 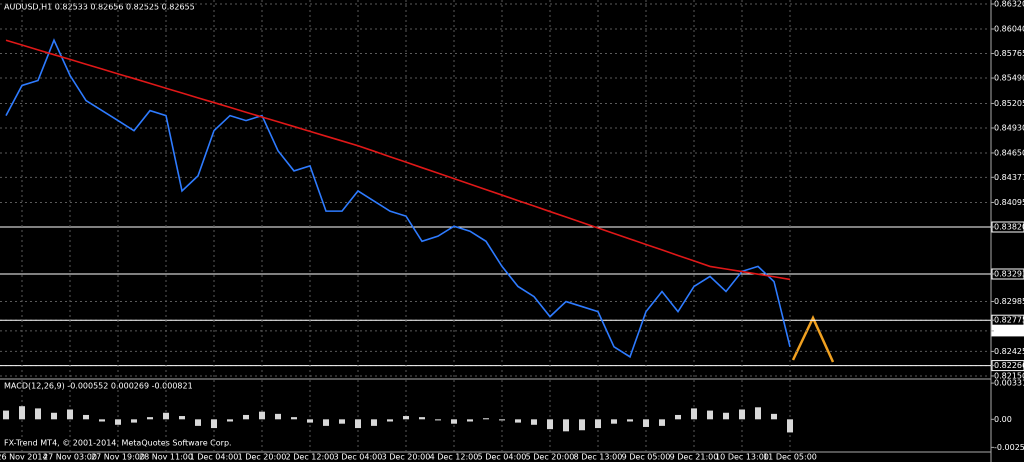 I want to click on x-tick-label: 3 Dec 04:00, so click(x=358, y=457).